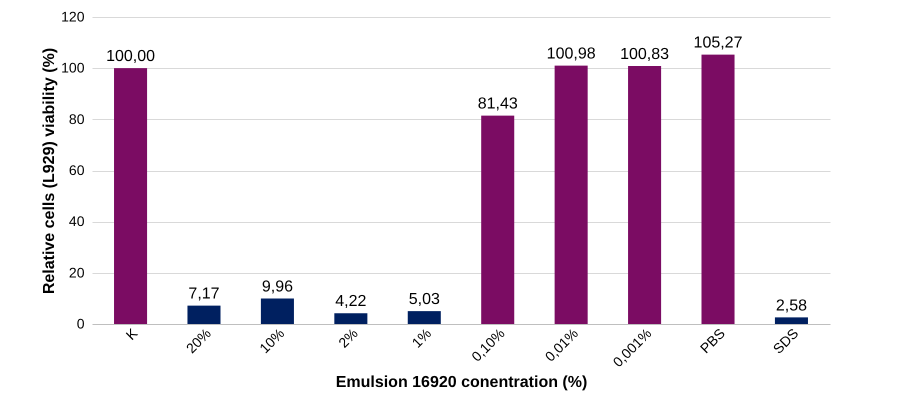 The width and height of the screenshot is (902, 410). I want to click on y-tick-label: 60, so click(76, 170).